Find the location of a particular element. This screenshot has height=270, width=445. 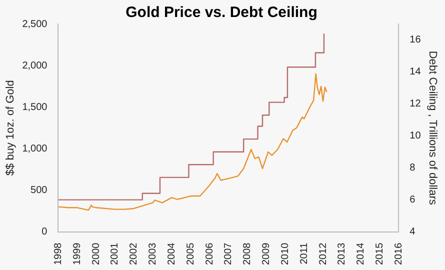

y-tick-label: 2,500 is located at coordinates (35, 24).